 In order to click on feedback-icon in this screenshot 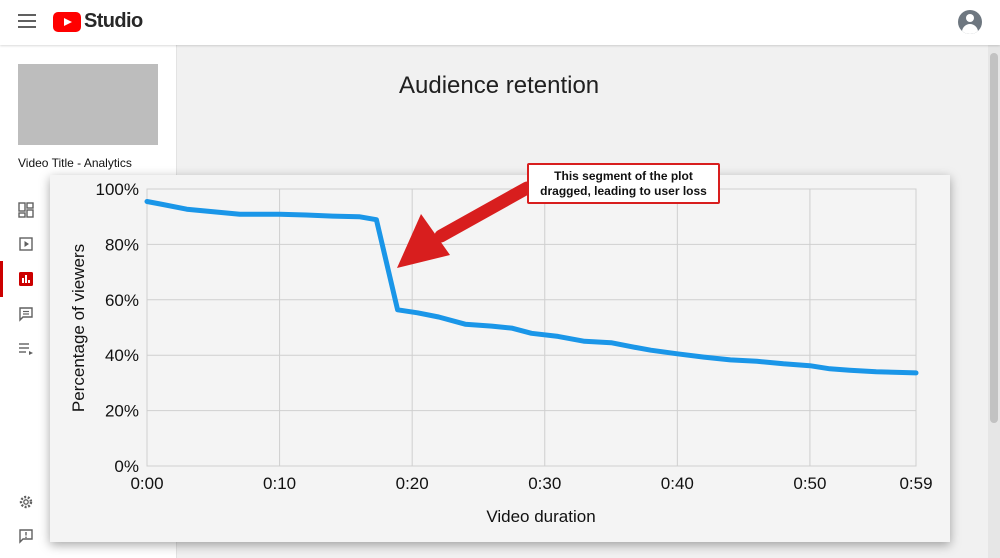, I will do `click(26, 536)`.